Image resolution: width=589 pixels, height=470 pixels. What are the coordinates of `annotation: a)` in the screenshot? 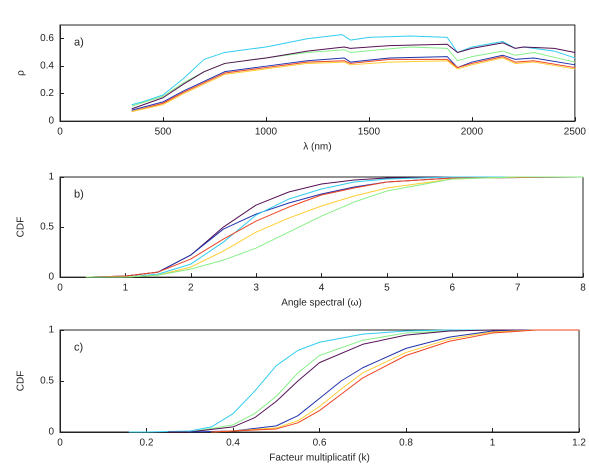 It's located at (79, 42).